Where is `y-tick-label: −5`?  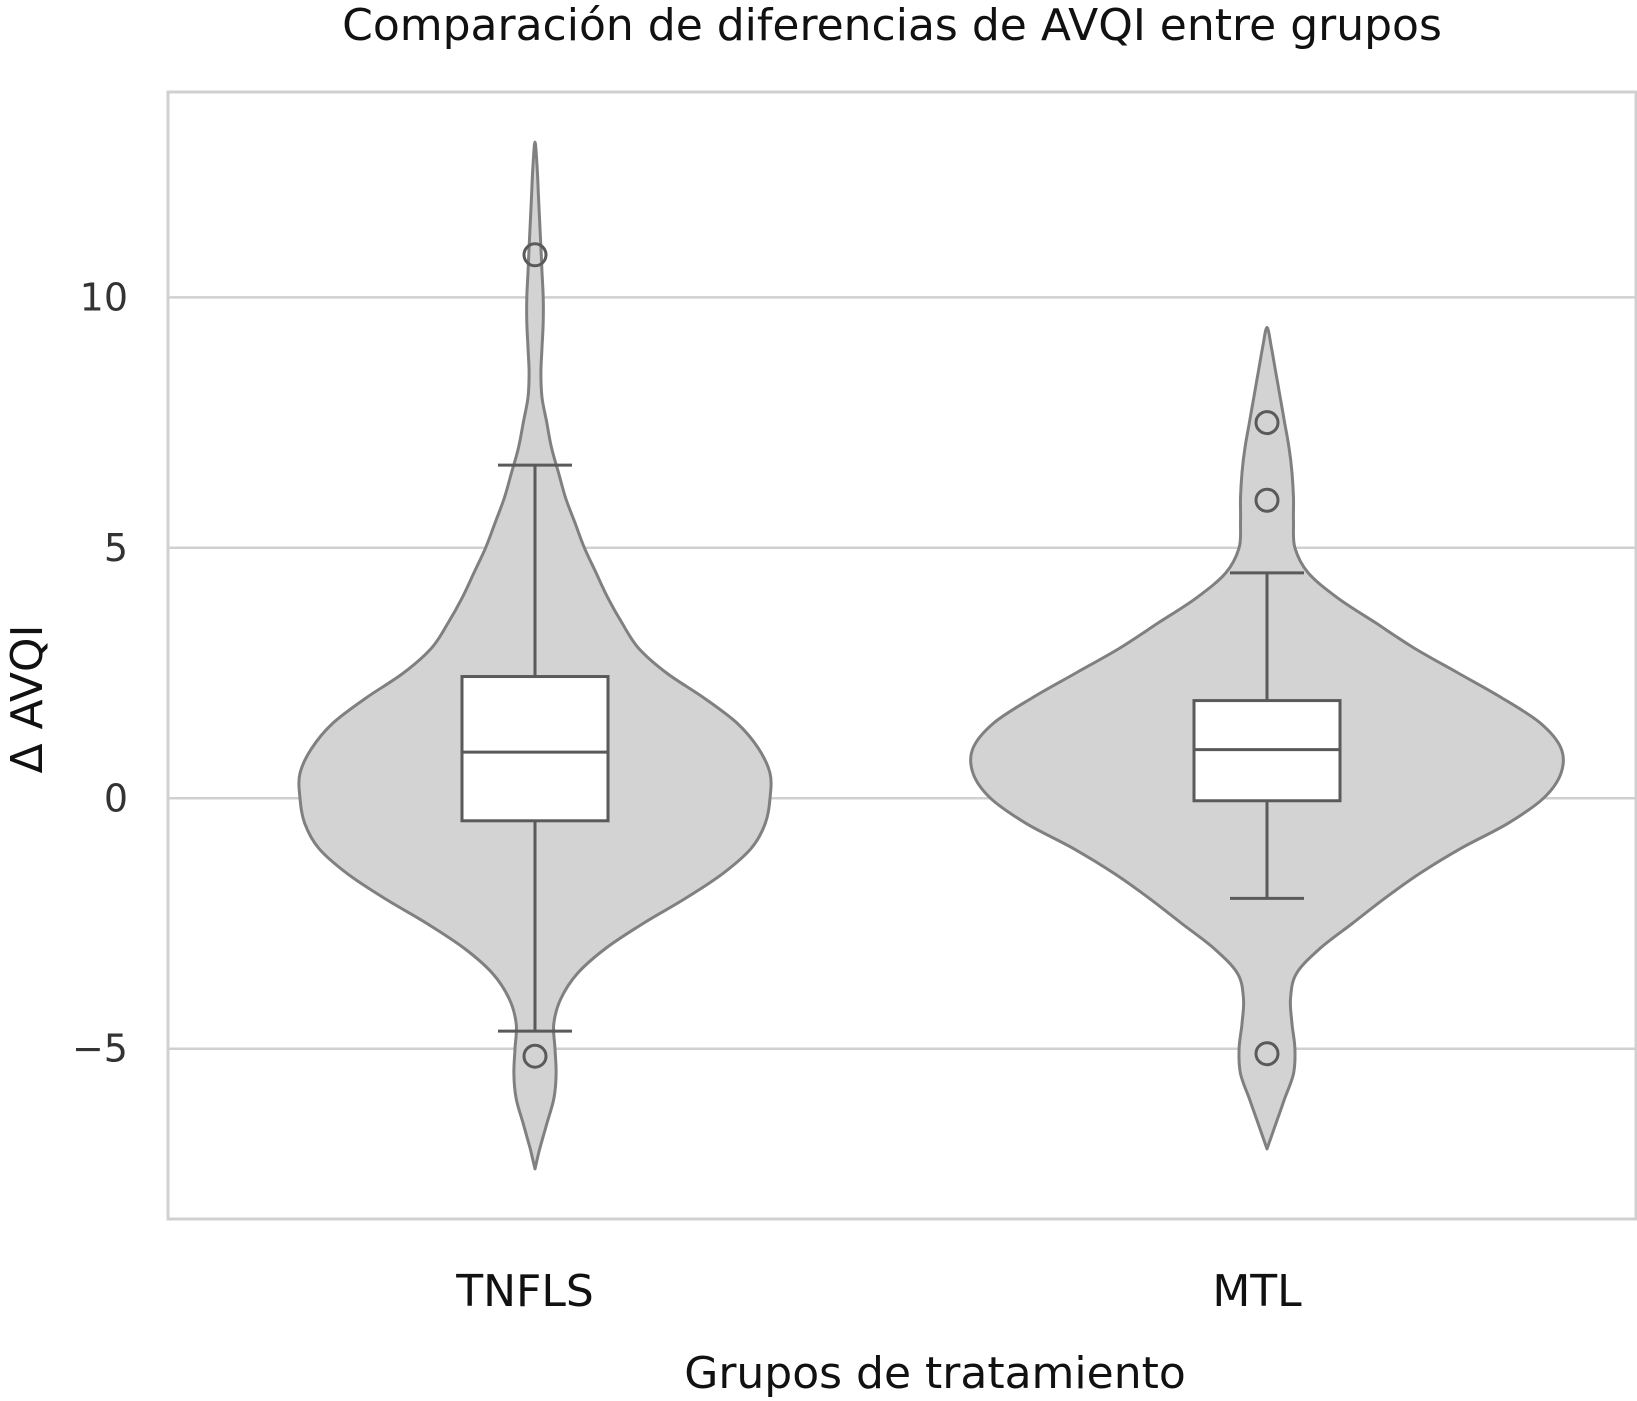
y-tick-label: −5 is located at coordinates (100, 1049).